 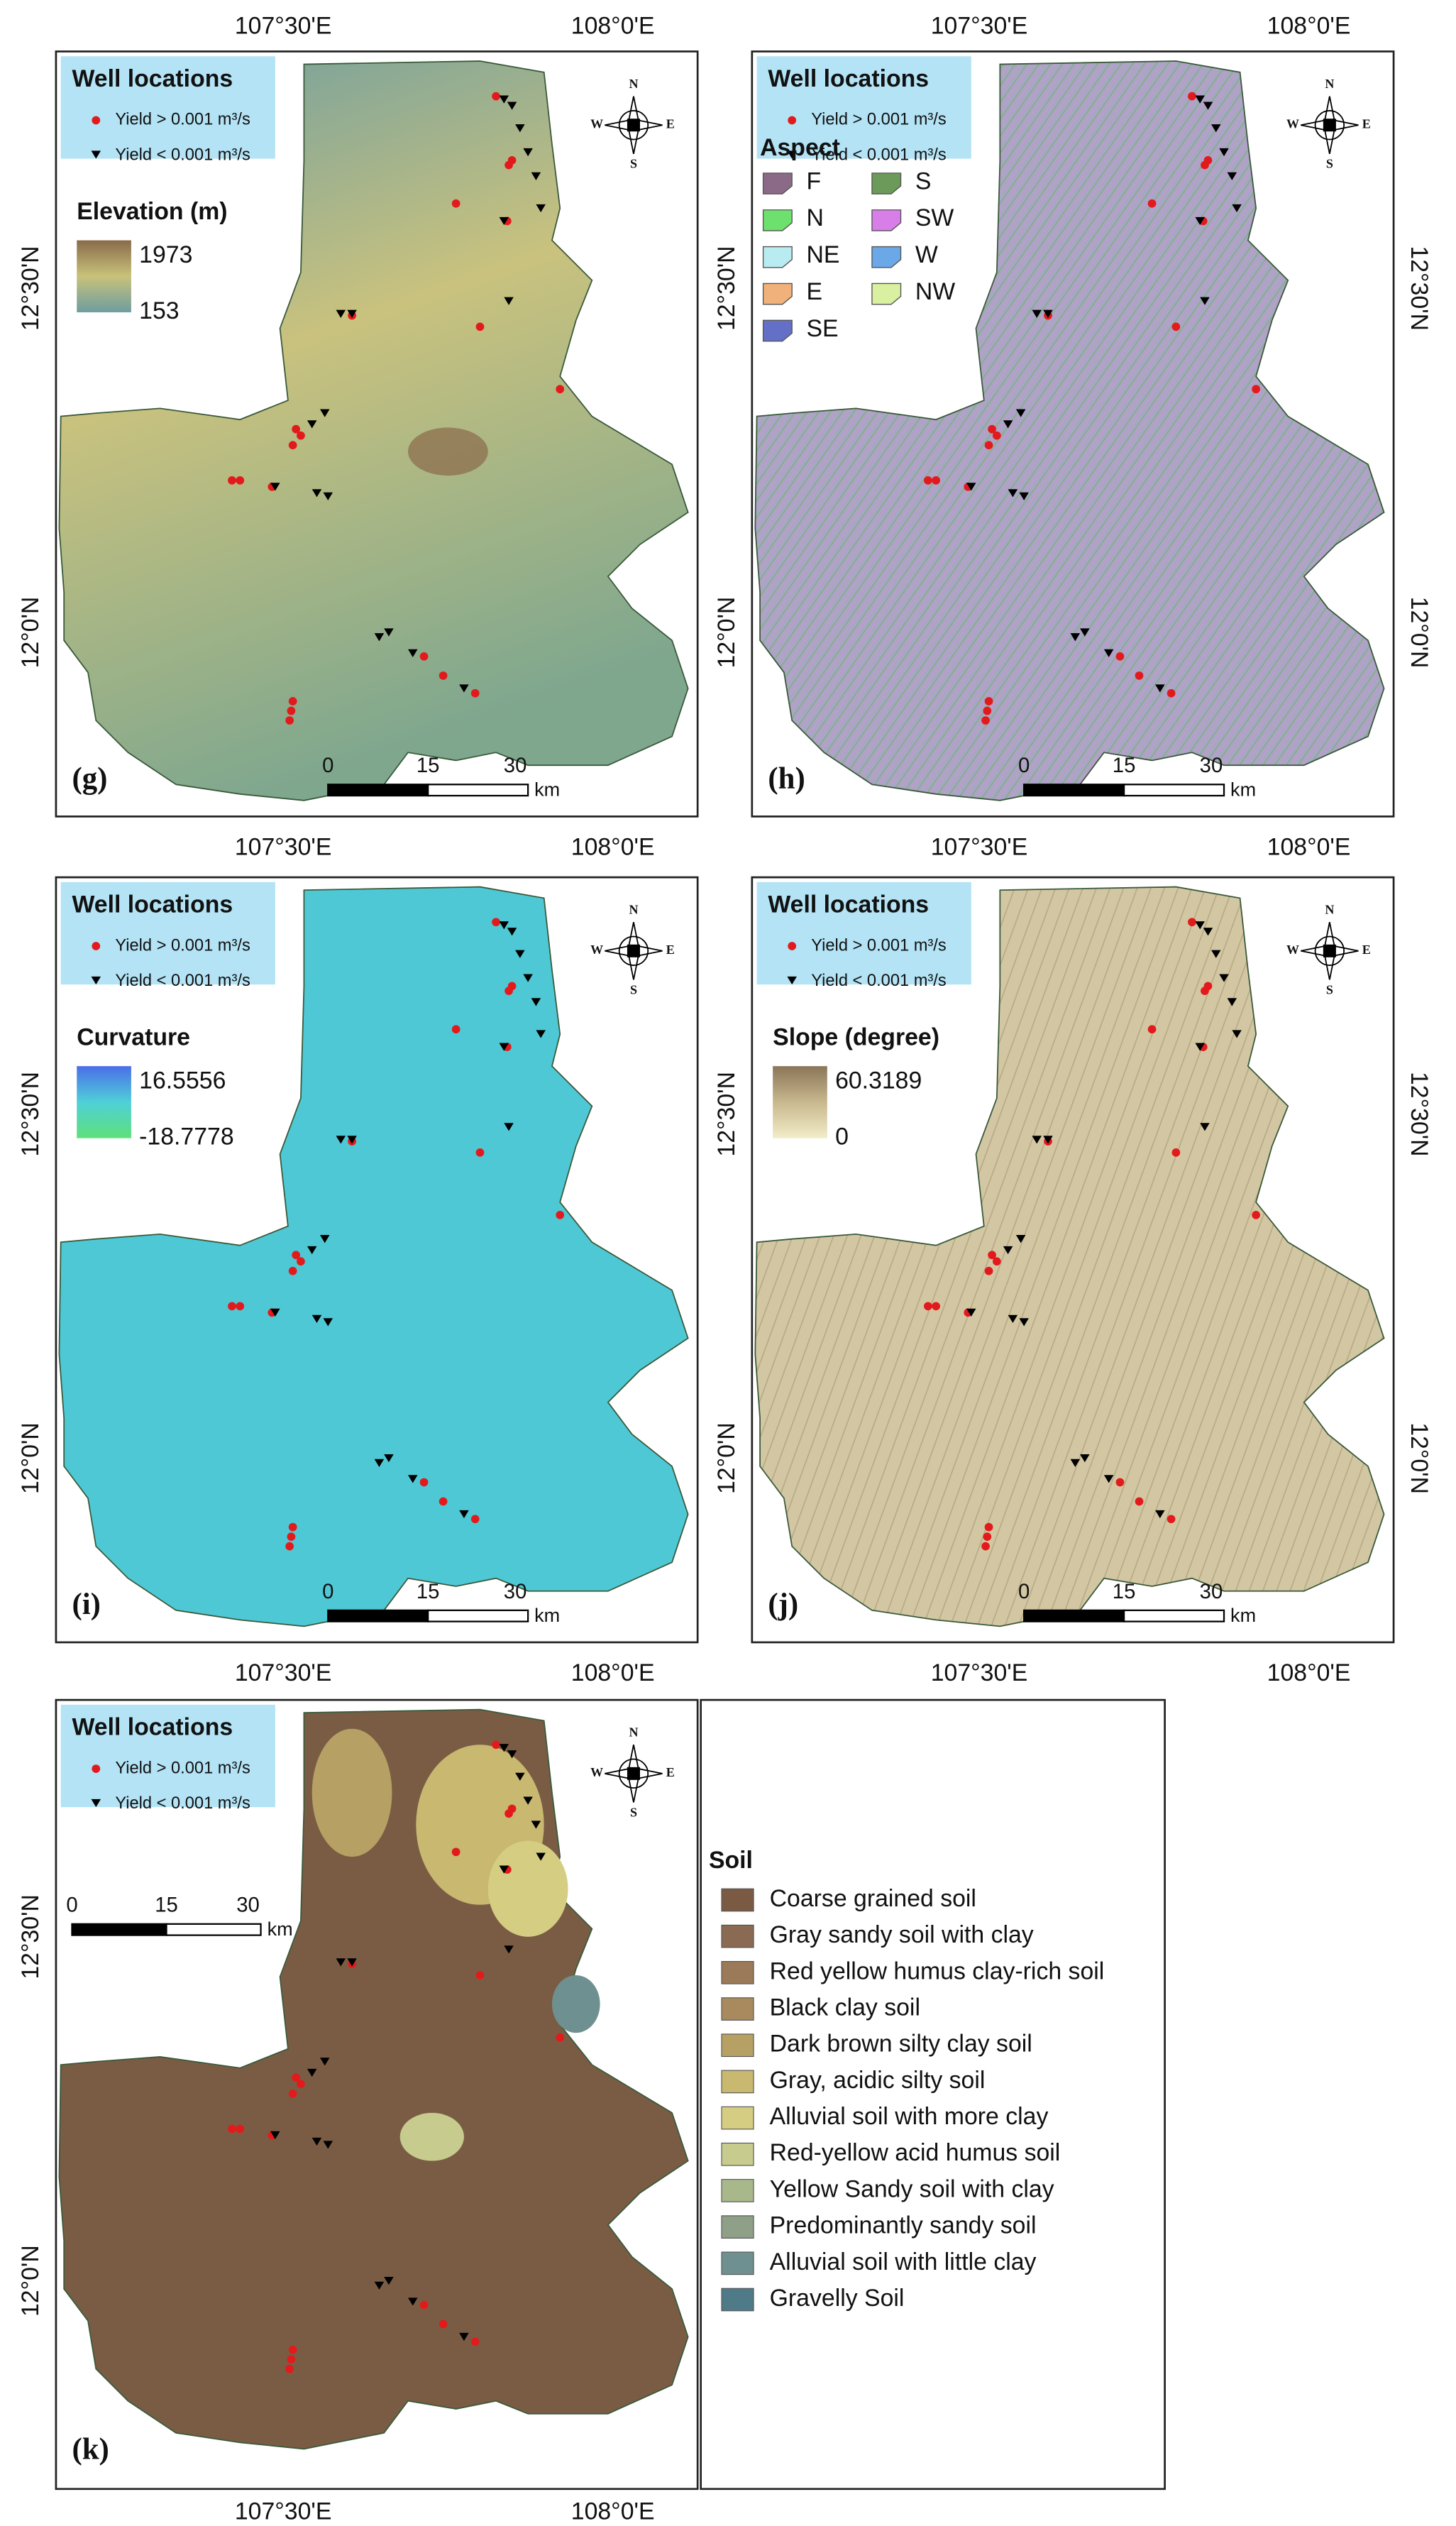 I want to click on legend-title: Aspect, so click(x=800, y=147).